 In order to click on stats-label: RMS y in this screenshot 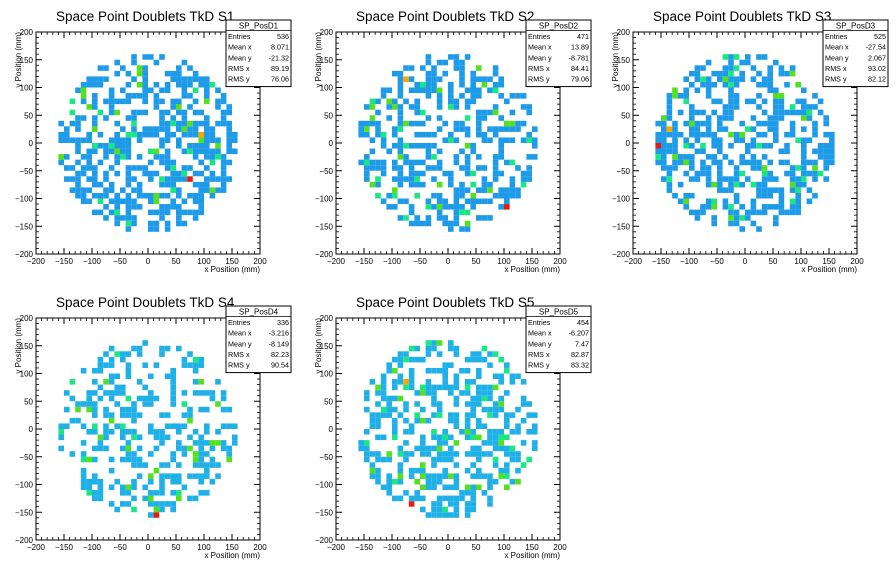, I will do `click(539, 365)`.